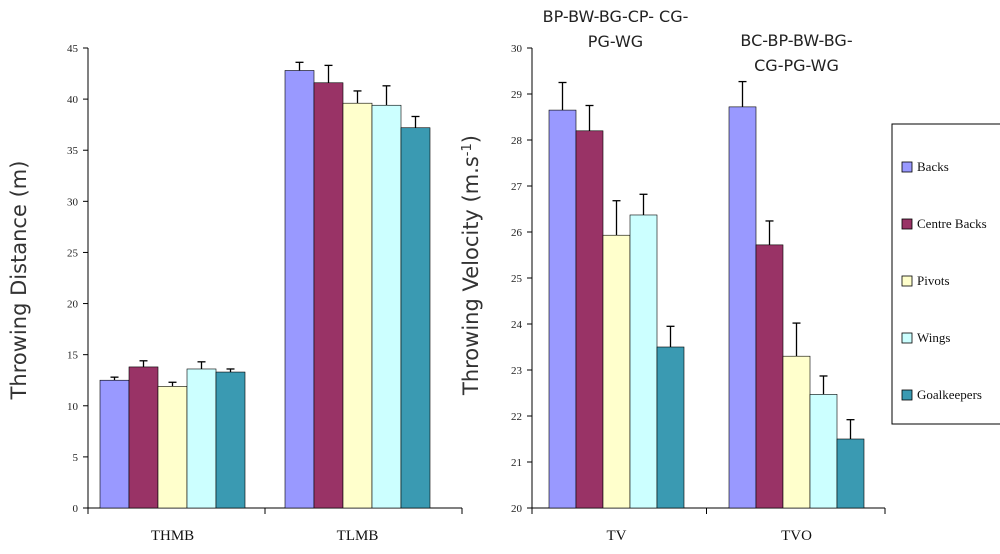  Describe the element at coordinates (415, 318) in the screenshot. I see `bar-tlmb-goalkeepers` at that location.